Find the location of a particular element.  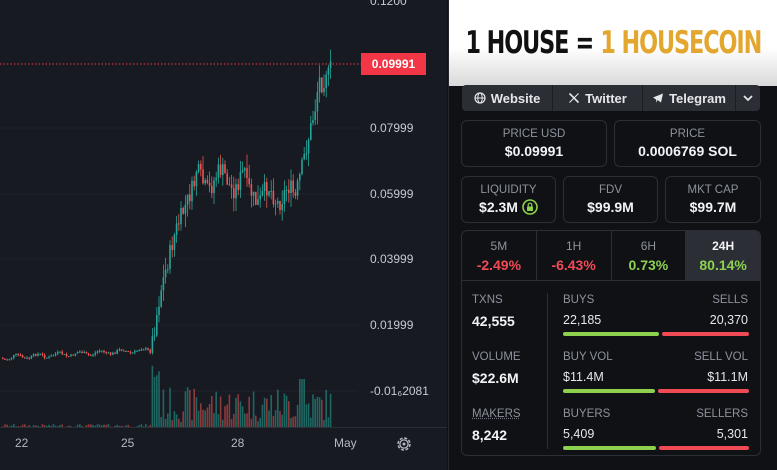

tab-1h: 1H -6.43% is located at coordinates (574, 255).